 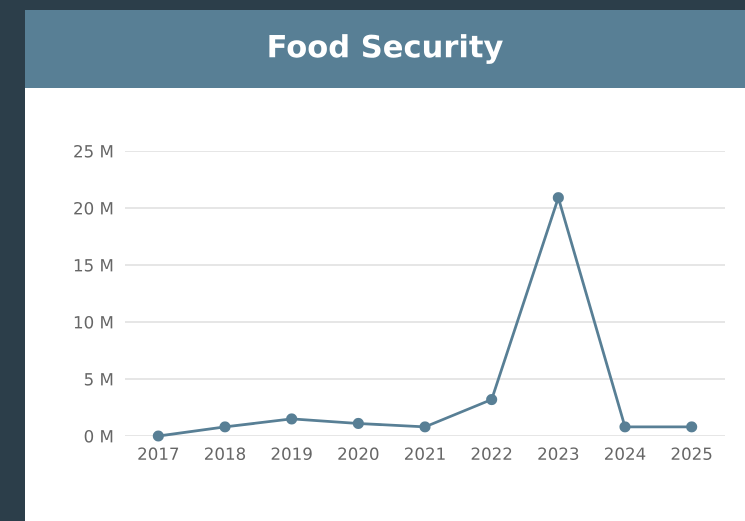 I want to click on y-tick-label: 5 M, so click(x=98, y=379).